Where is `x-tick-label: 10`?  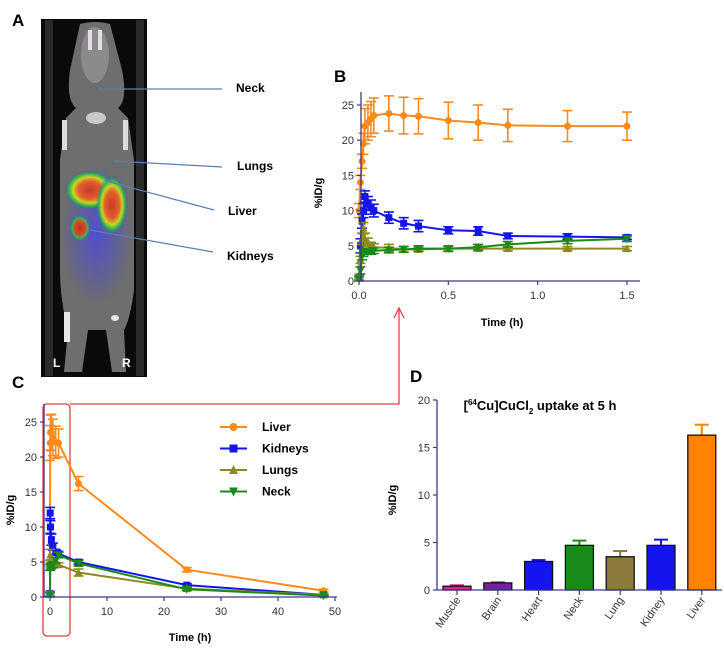 x-tick-label: 10 is located at coordinates (107, 612).